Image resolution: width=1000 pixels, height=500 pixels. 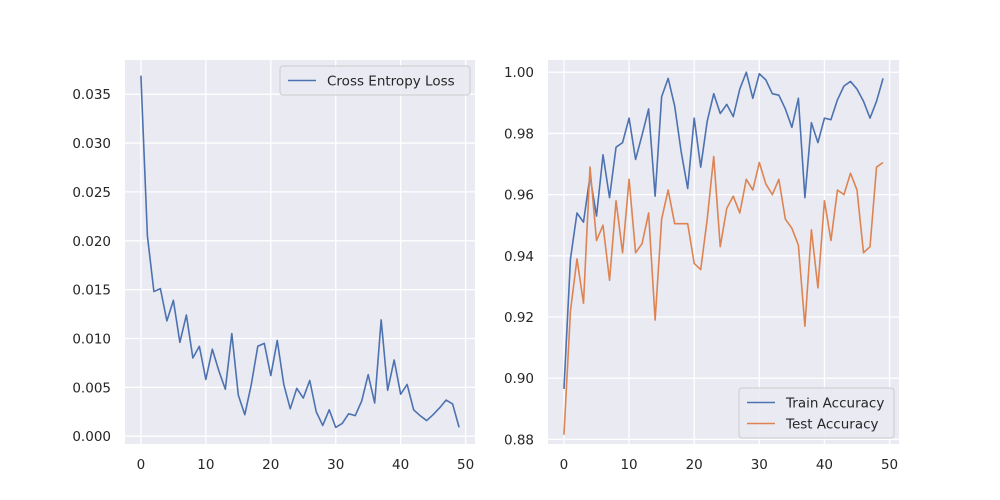 What do you see at coordinates (91, 193) in the screenshot?
I see `y-tick-label: 0.025` at bounding box center [91, 193].